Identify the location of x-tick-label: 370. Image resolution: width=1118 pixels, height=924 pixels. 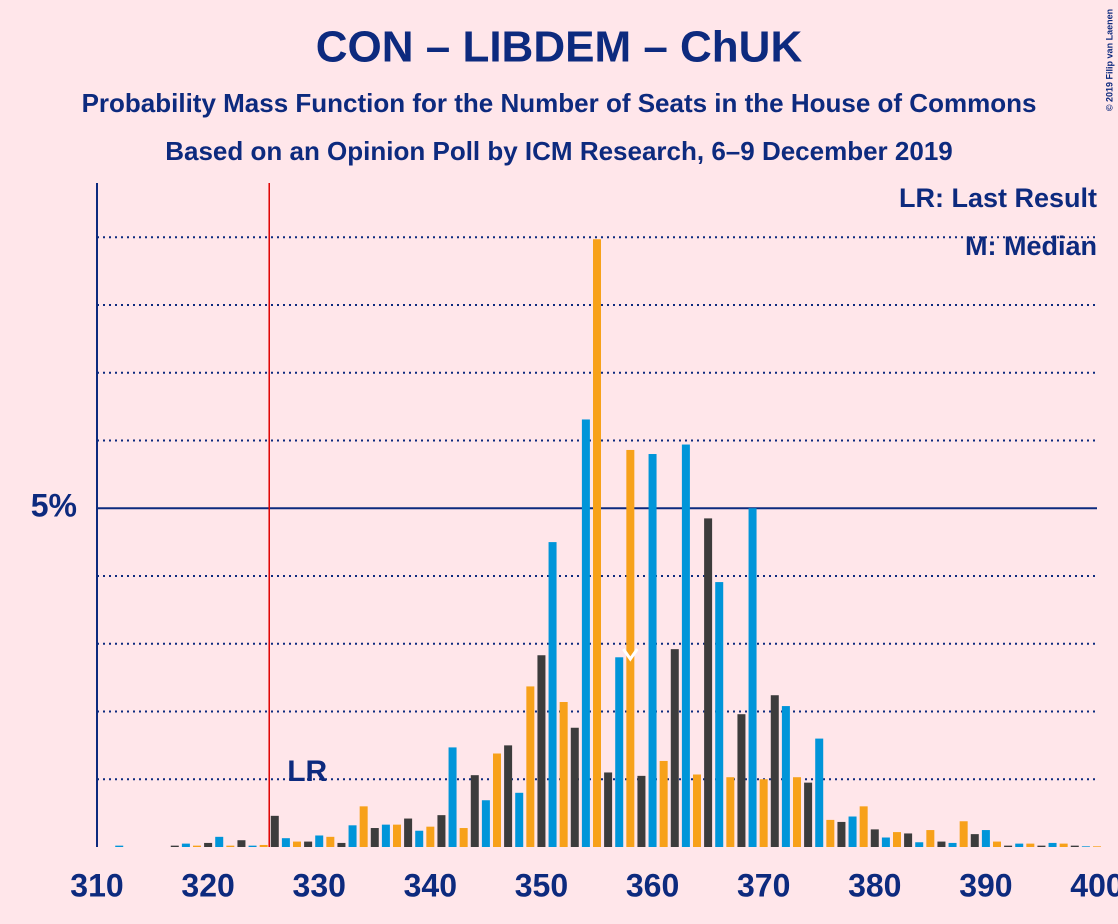
(763, 885).